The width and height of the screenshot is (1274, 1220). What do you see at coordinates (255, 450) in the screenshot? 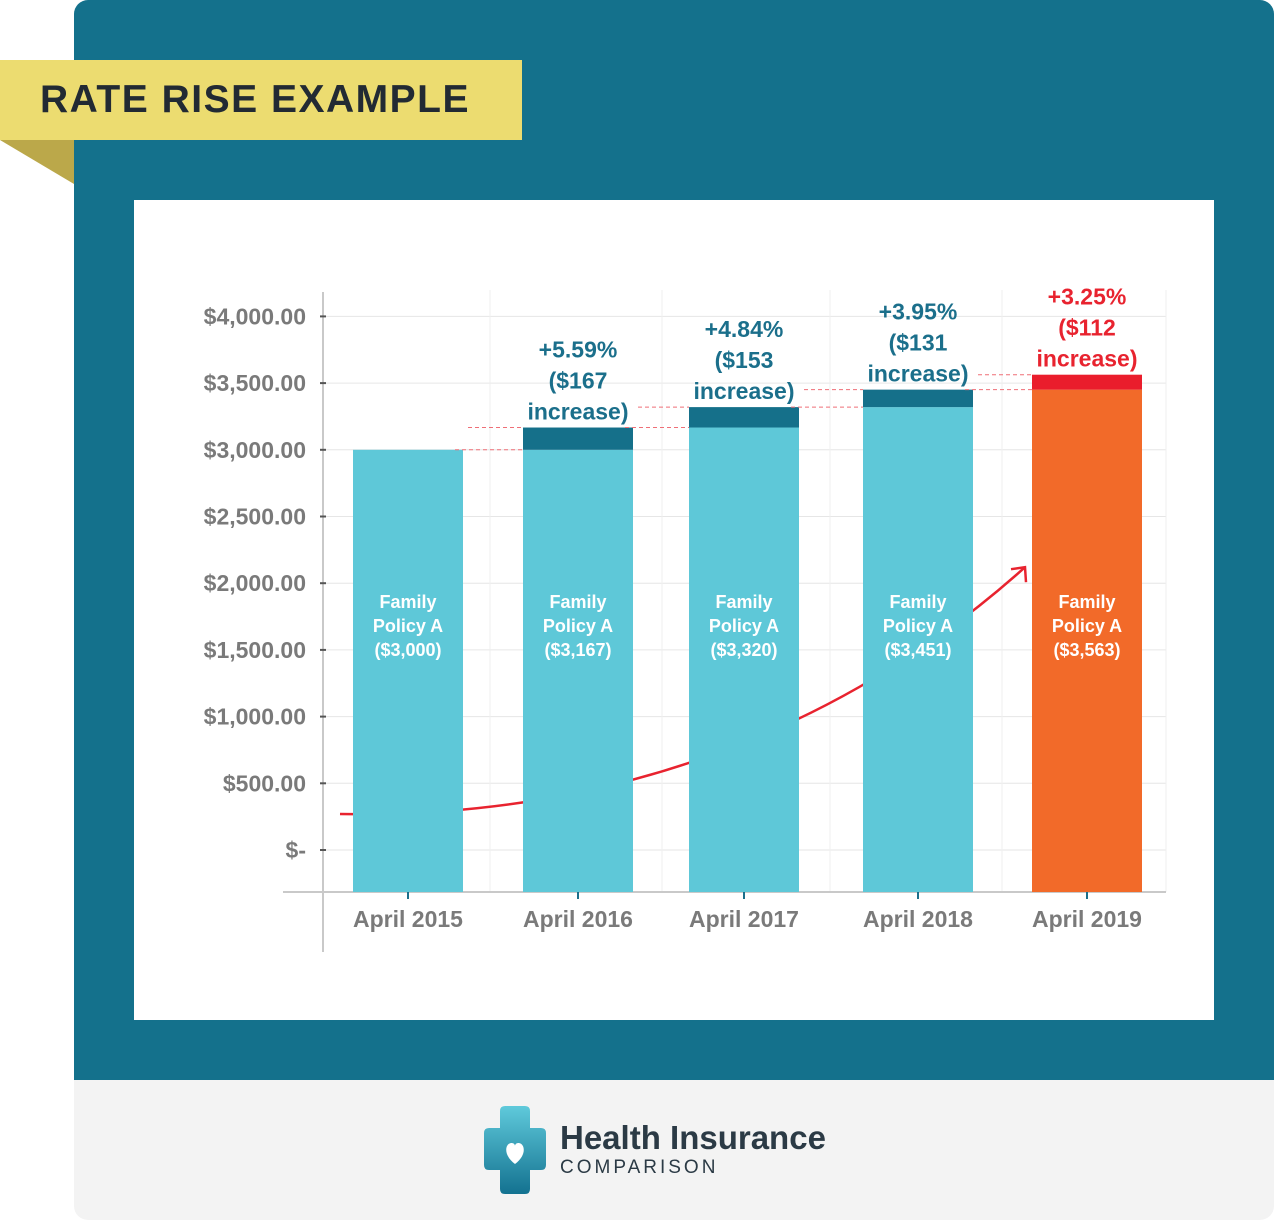
I see `y-tick-label: $3,000.00` at bounding box center [255, 450].